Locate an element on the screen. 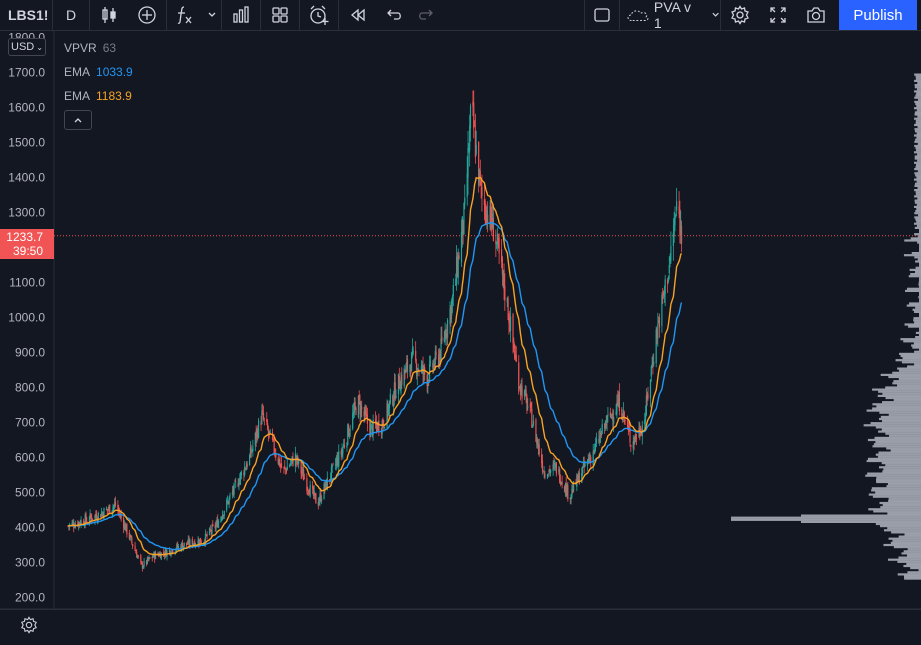 This screenshot has width=921, height=645. currency-selector: USD ⌄ is located at coordinates (27, 47).